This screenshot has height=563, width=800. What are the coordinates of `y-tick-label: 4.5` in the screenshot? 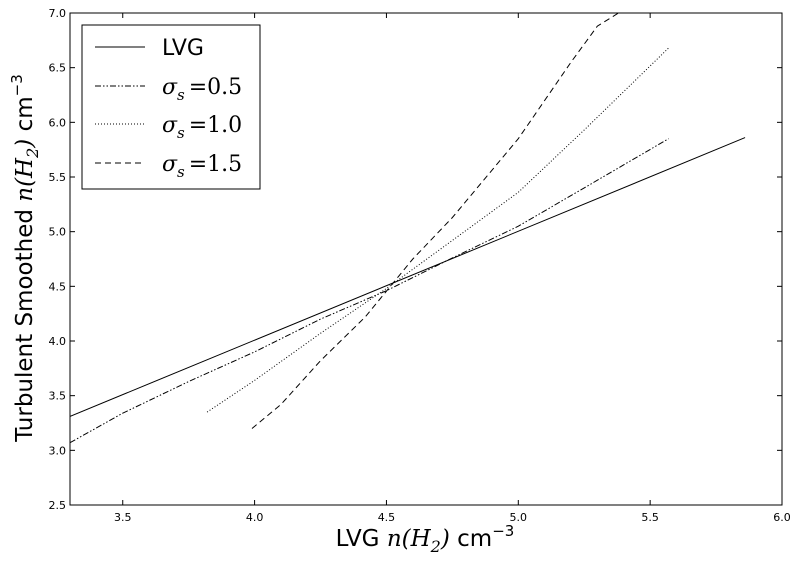 It's located at (58, 286).